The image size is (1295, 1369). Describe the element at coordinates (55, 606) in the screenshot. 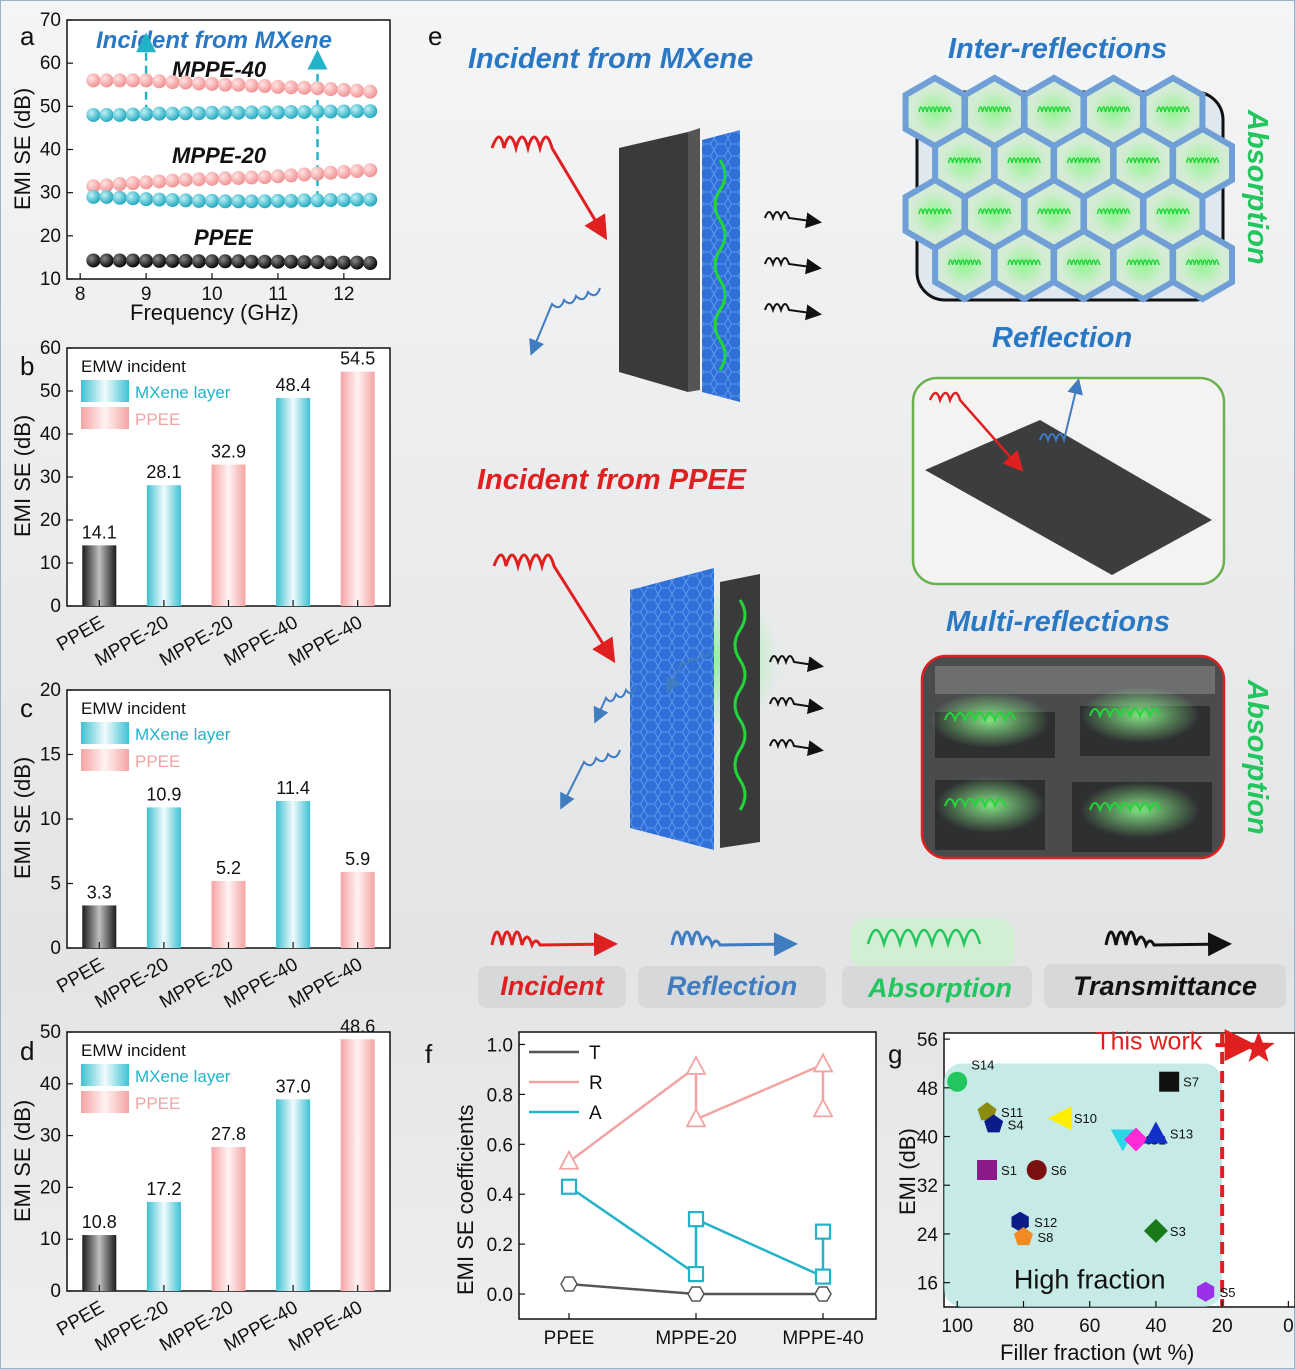

I see `y-tick-label: 0` at that location.